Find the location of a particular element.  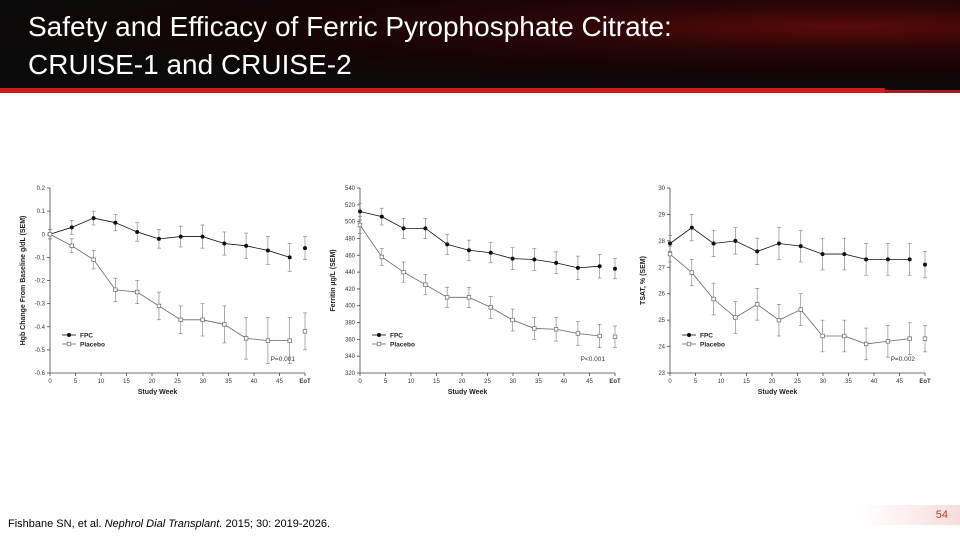

y-tick-label: 480 is located at coordinates (350, 239).